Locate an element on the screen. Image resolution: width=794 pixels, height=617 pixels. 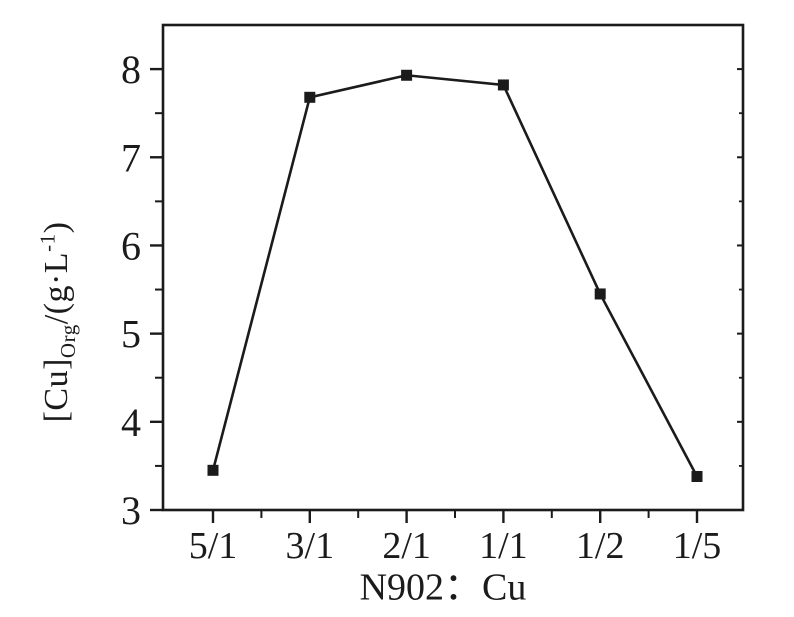
y-tick-label: 8 is located at coordinates (131, 69).